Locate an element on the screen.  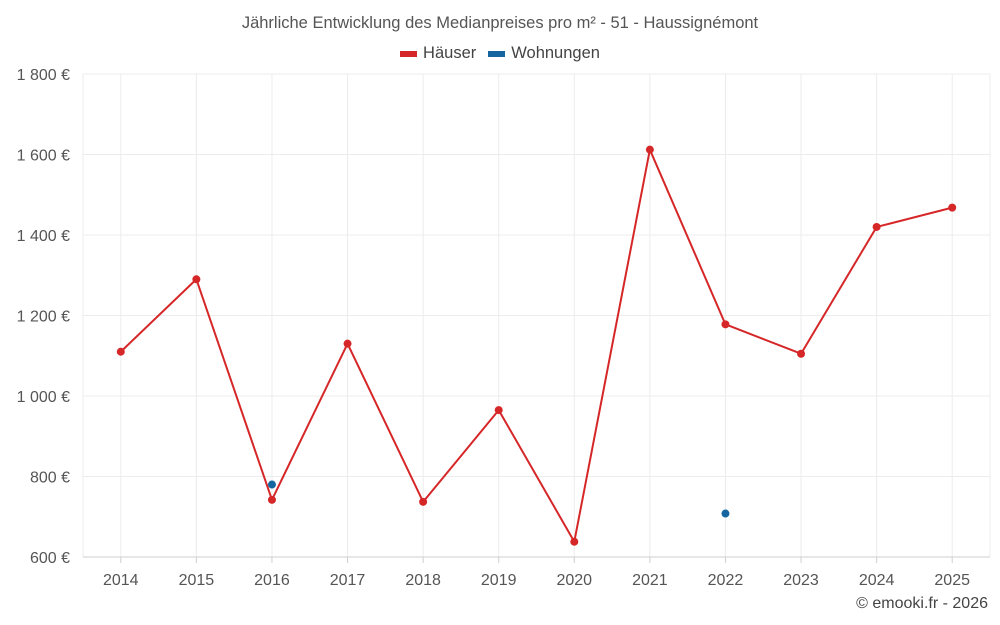
x-tick-label: 2017 is located at coordinates (348, 580).